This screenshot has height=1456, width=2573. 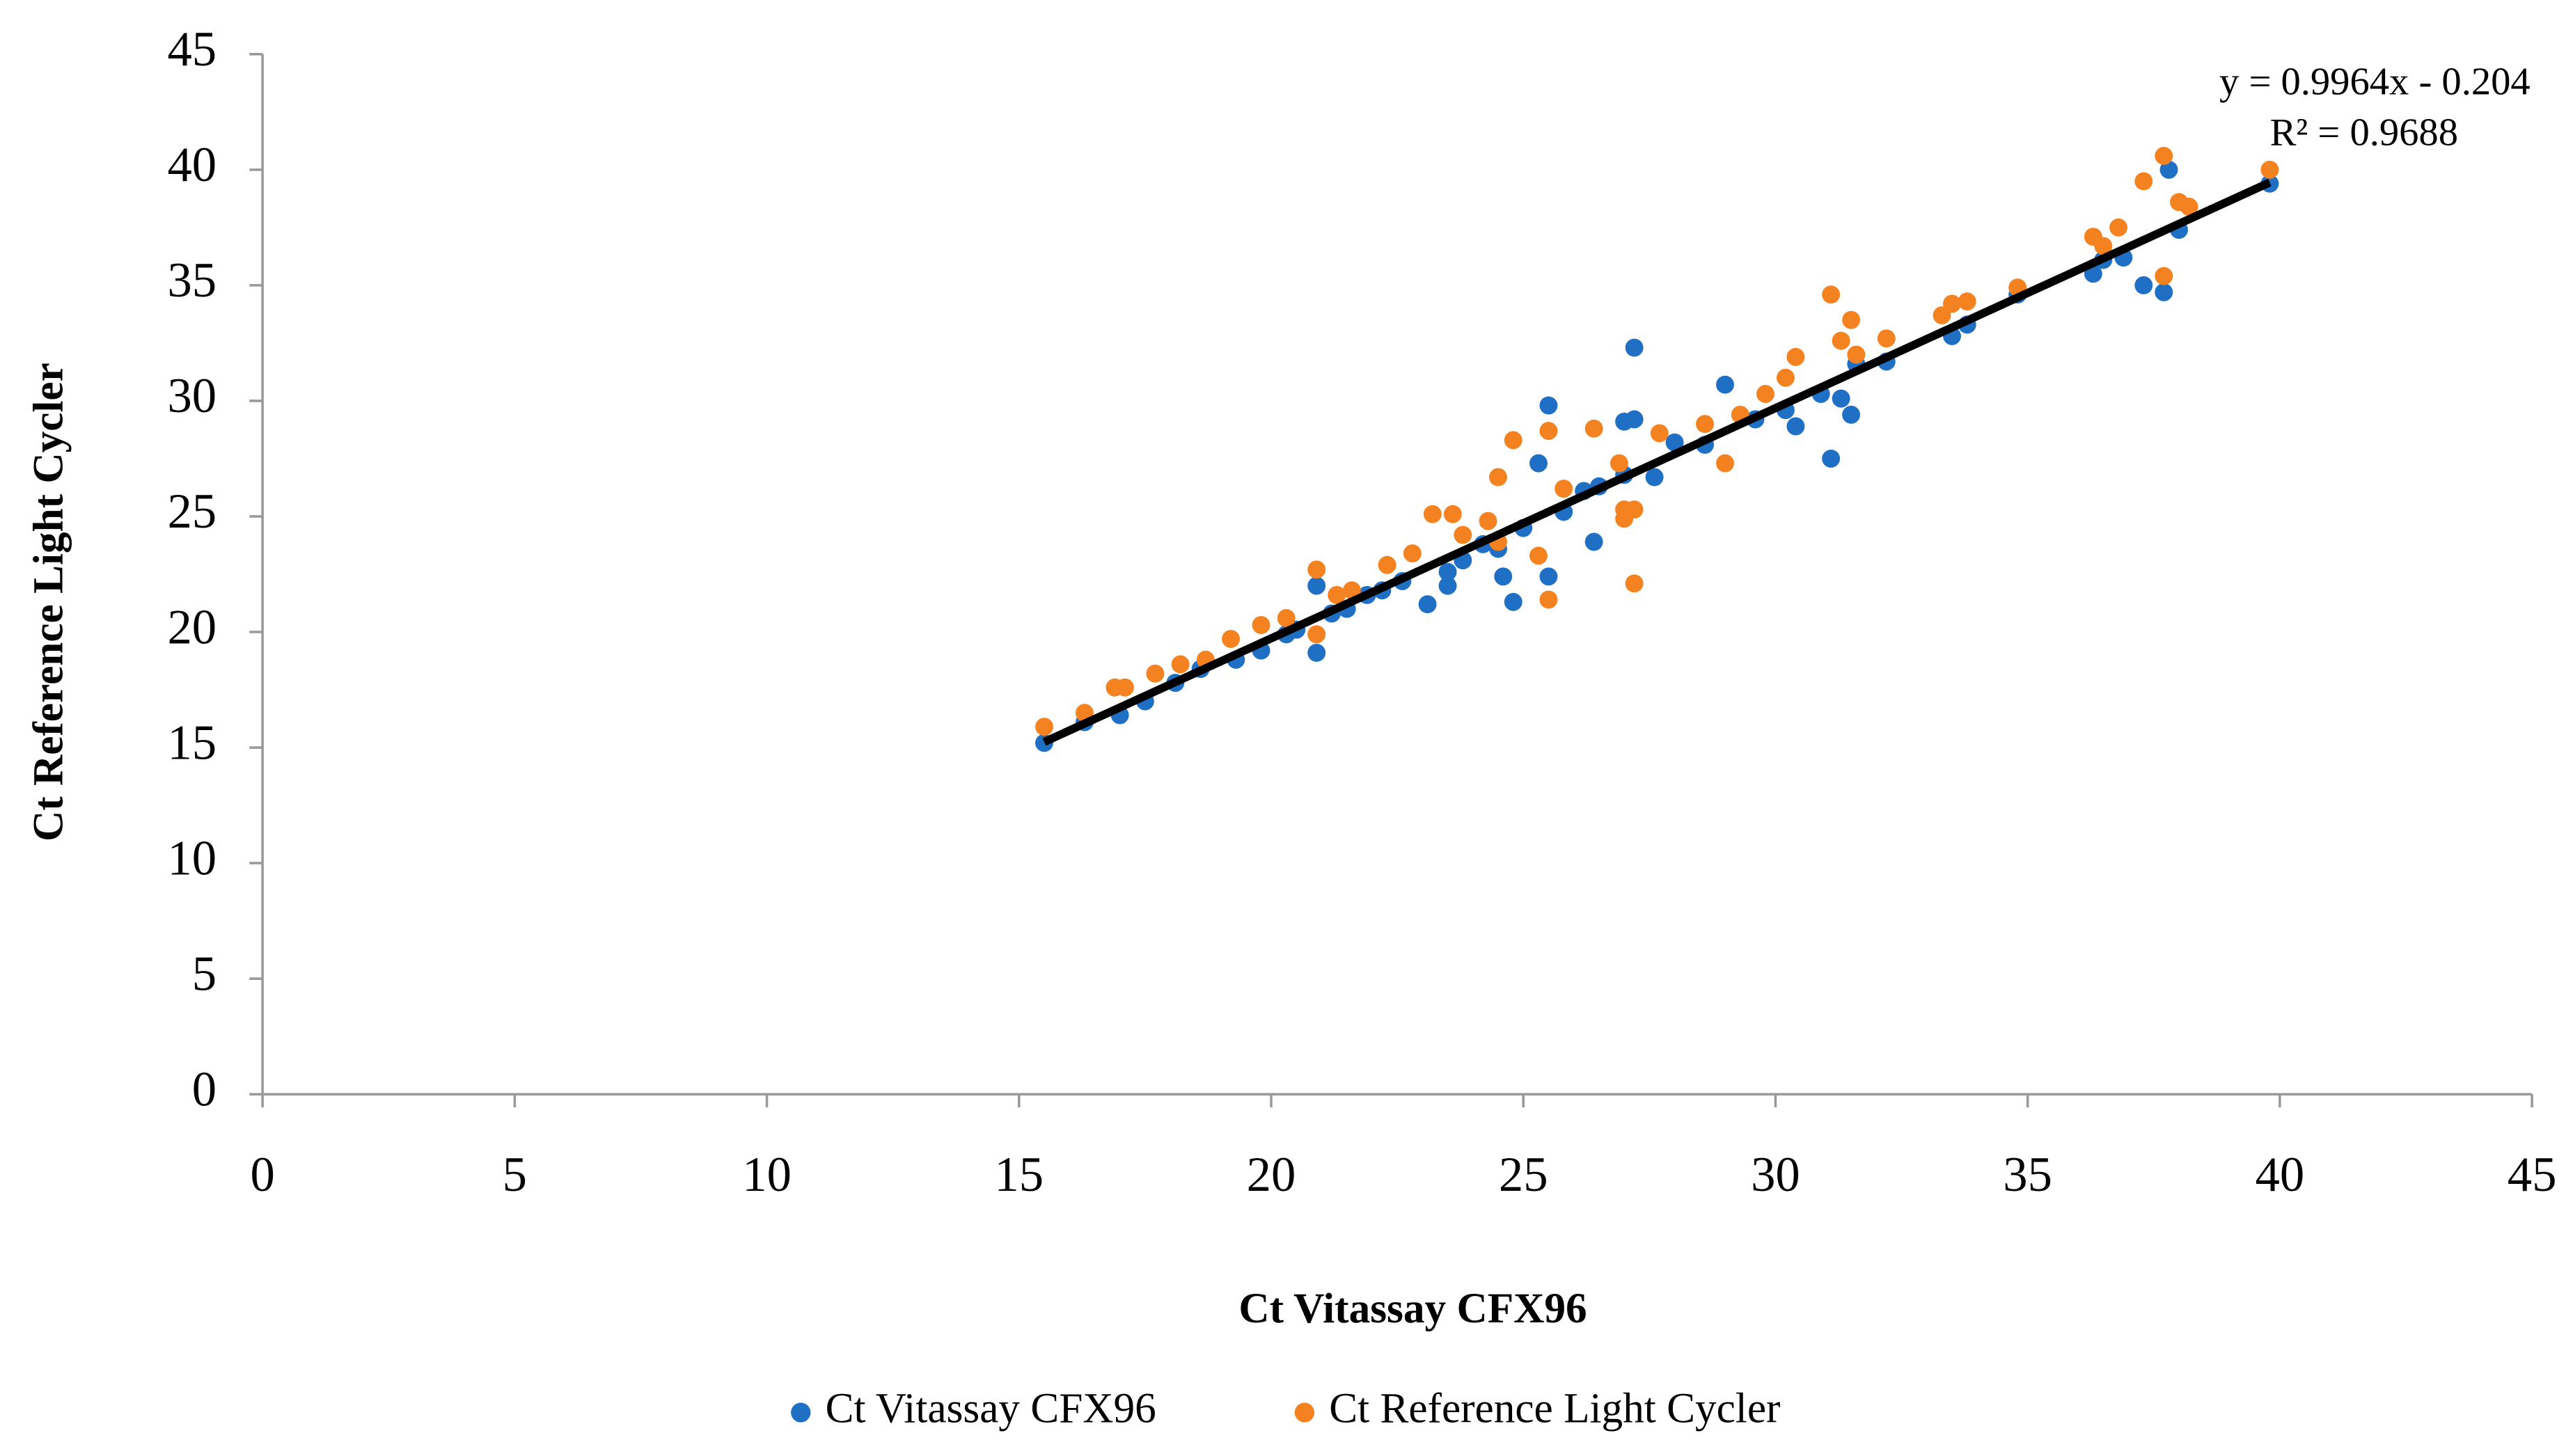 What do you see at coordinates (991, 1408) in the screenshot?
I see `legend-label: Ct Vitassay CFX96` at bounding box center [991, 1408].